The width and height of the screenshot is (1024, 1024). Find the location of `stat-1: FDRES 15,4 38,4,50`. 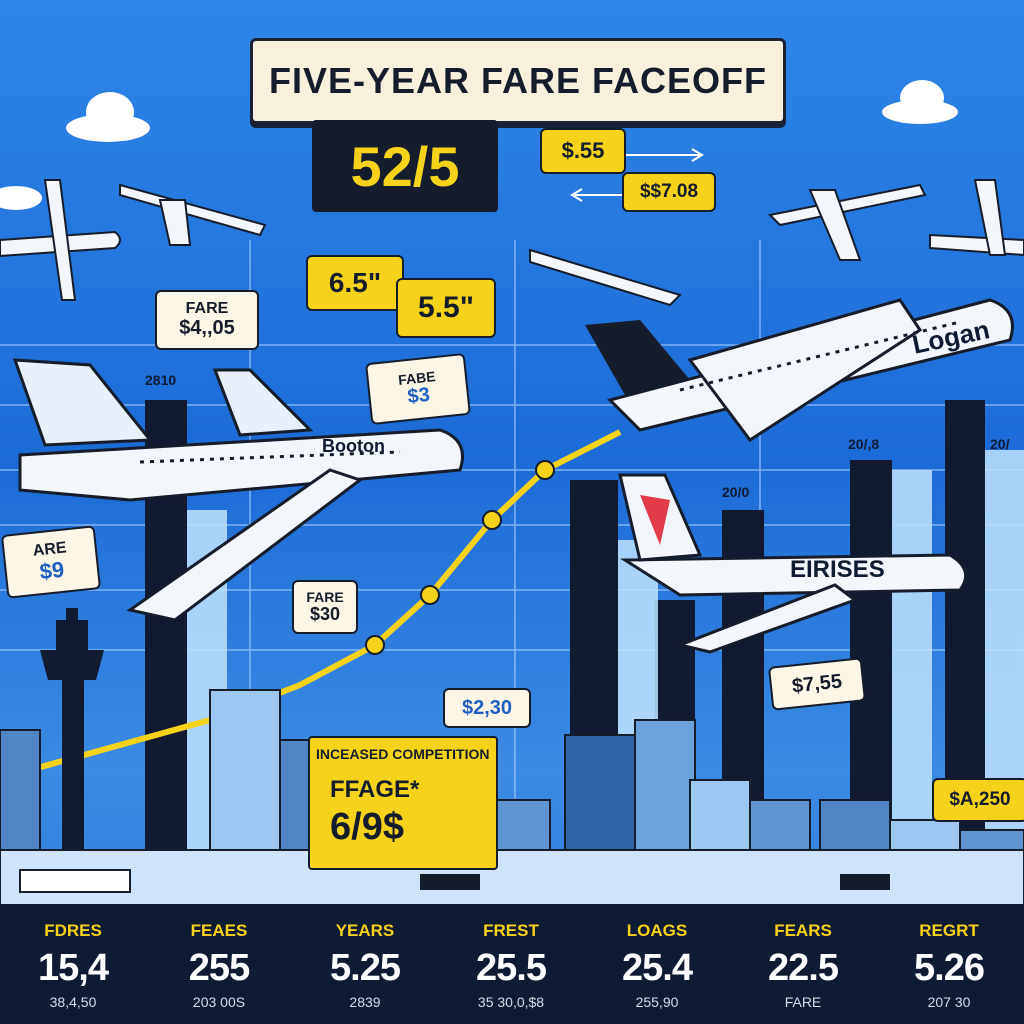

stat-1: FDRES 15,4 38,4,50 is located at coordinates (73, 957).